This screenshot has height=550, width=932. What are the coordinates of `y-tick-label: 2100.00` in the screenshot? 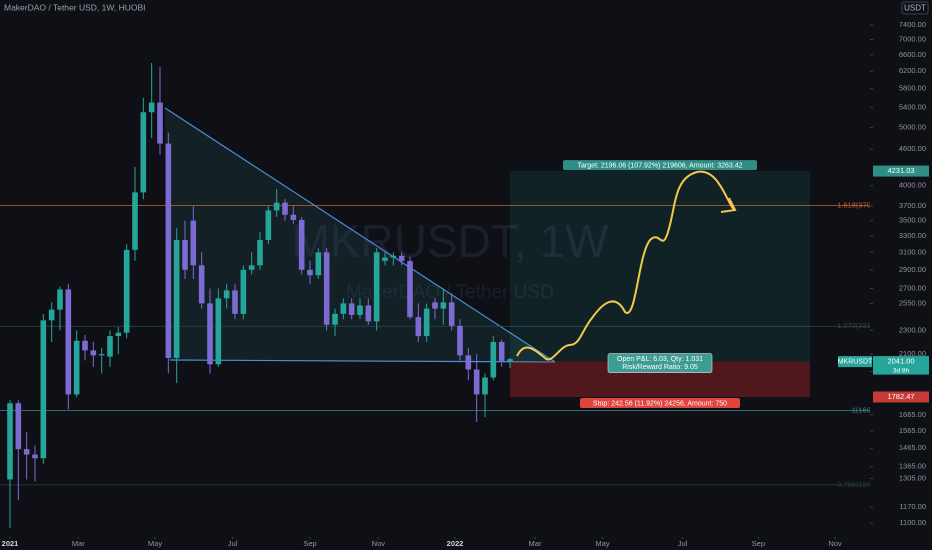 It's located at (912, 353).